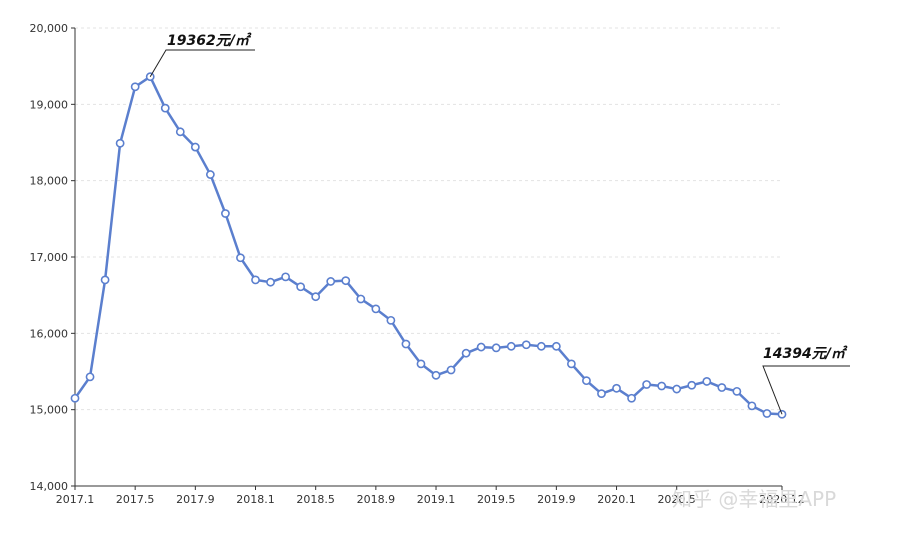  What do you see at coordinates (49, 333) in the screenshot?
I see `y-tick-label: 16,000` at bounding box center [49, 333].